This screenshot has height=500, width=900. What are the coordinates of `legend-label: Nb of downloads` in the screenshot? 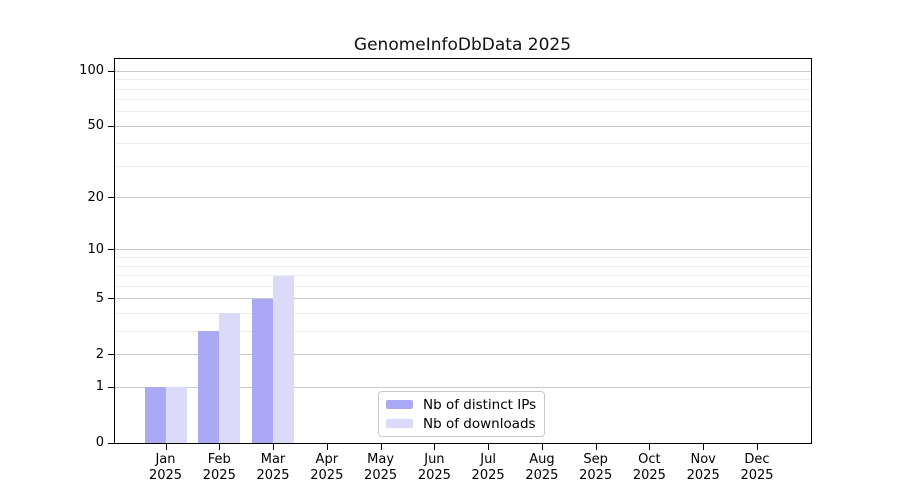 It's located at (479, 423).